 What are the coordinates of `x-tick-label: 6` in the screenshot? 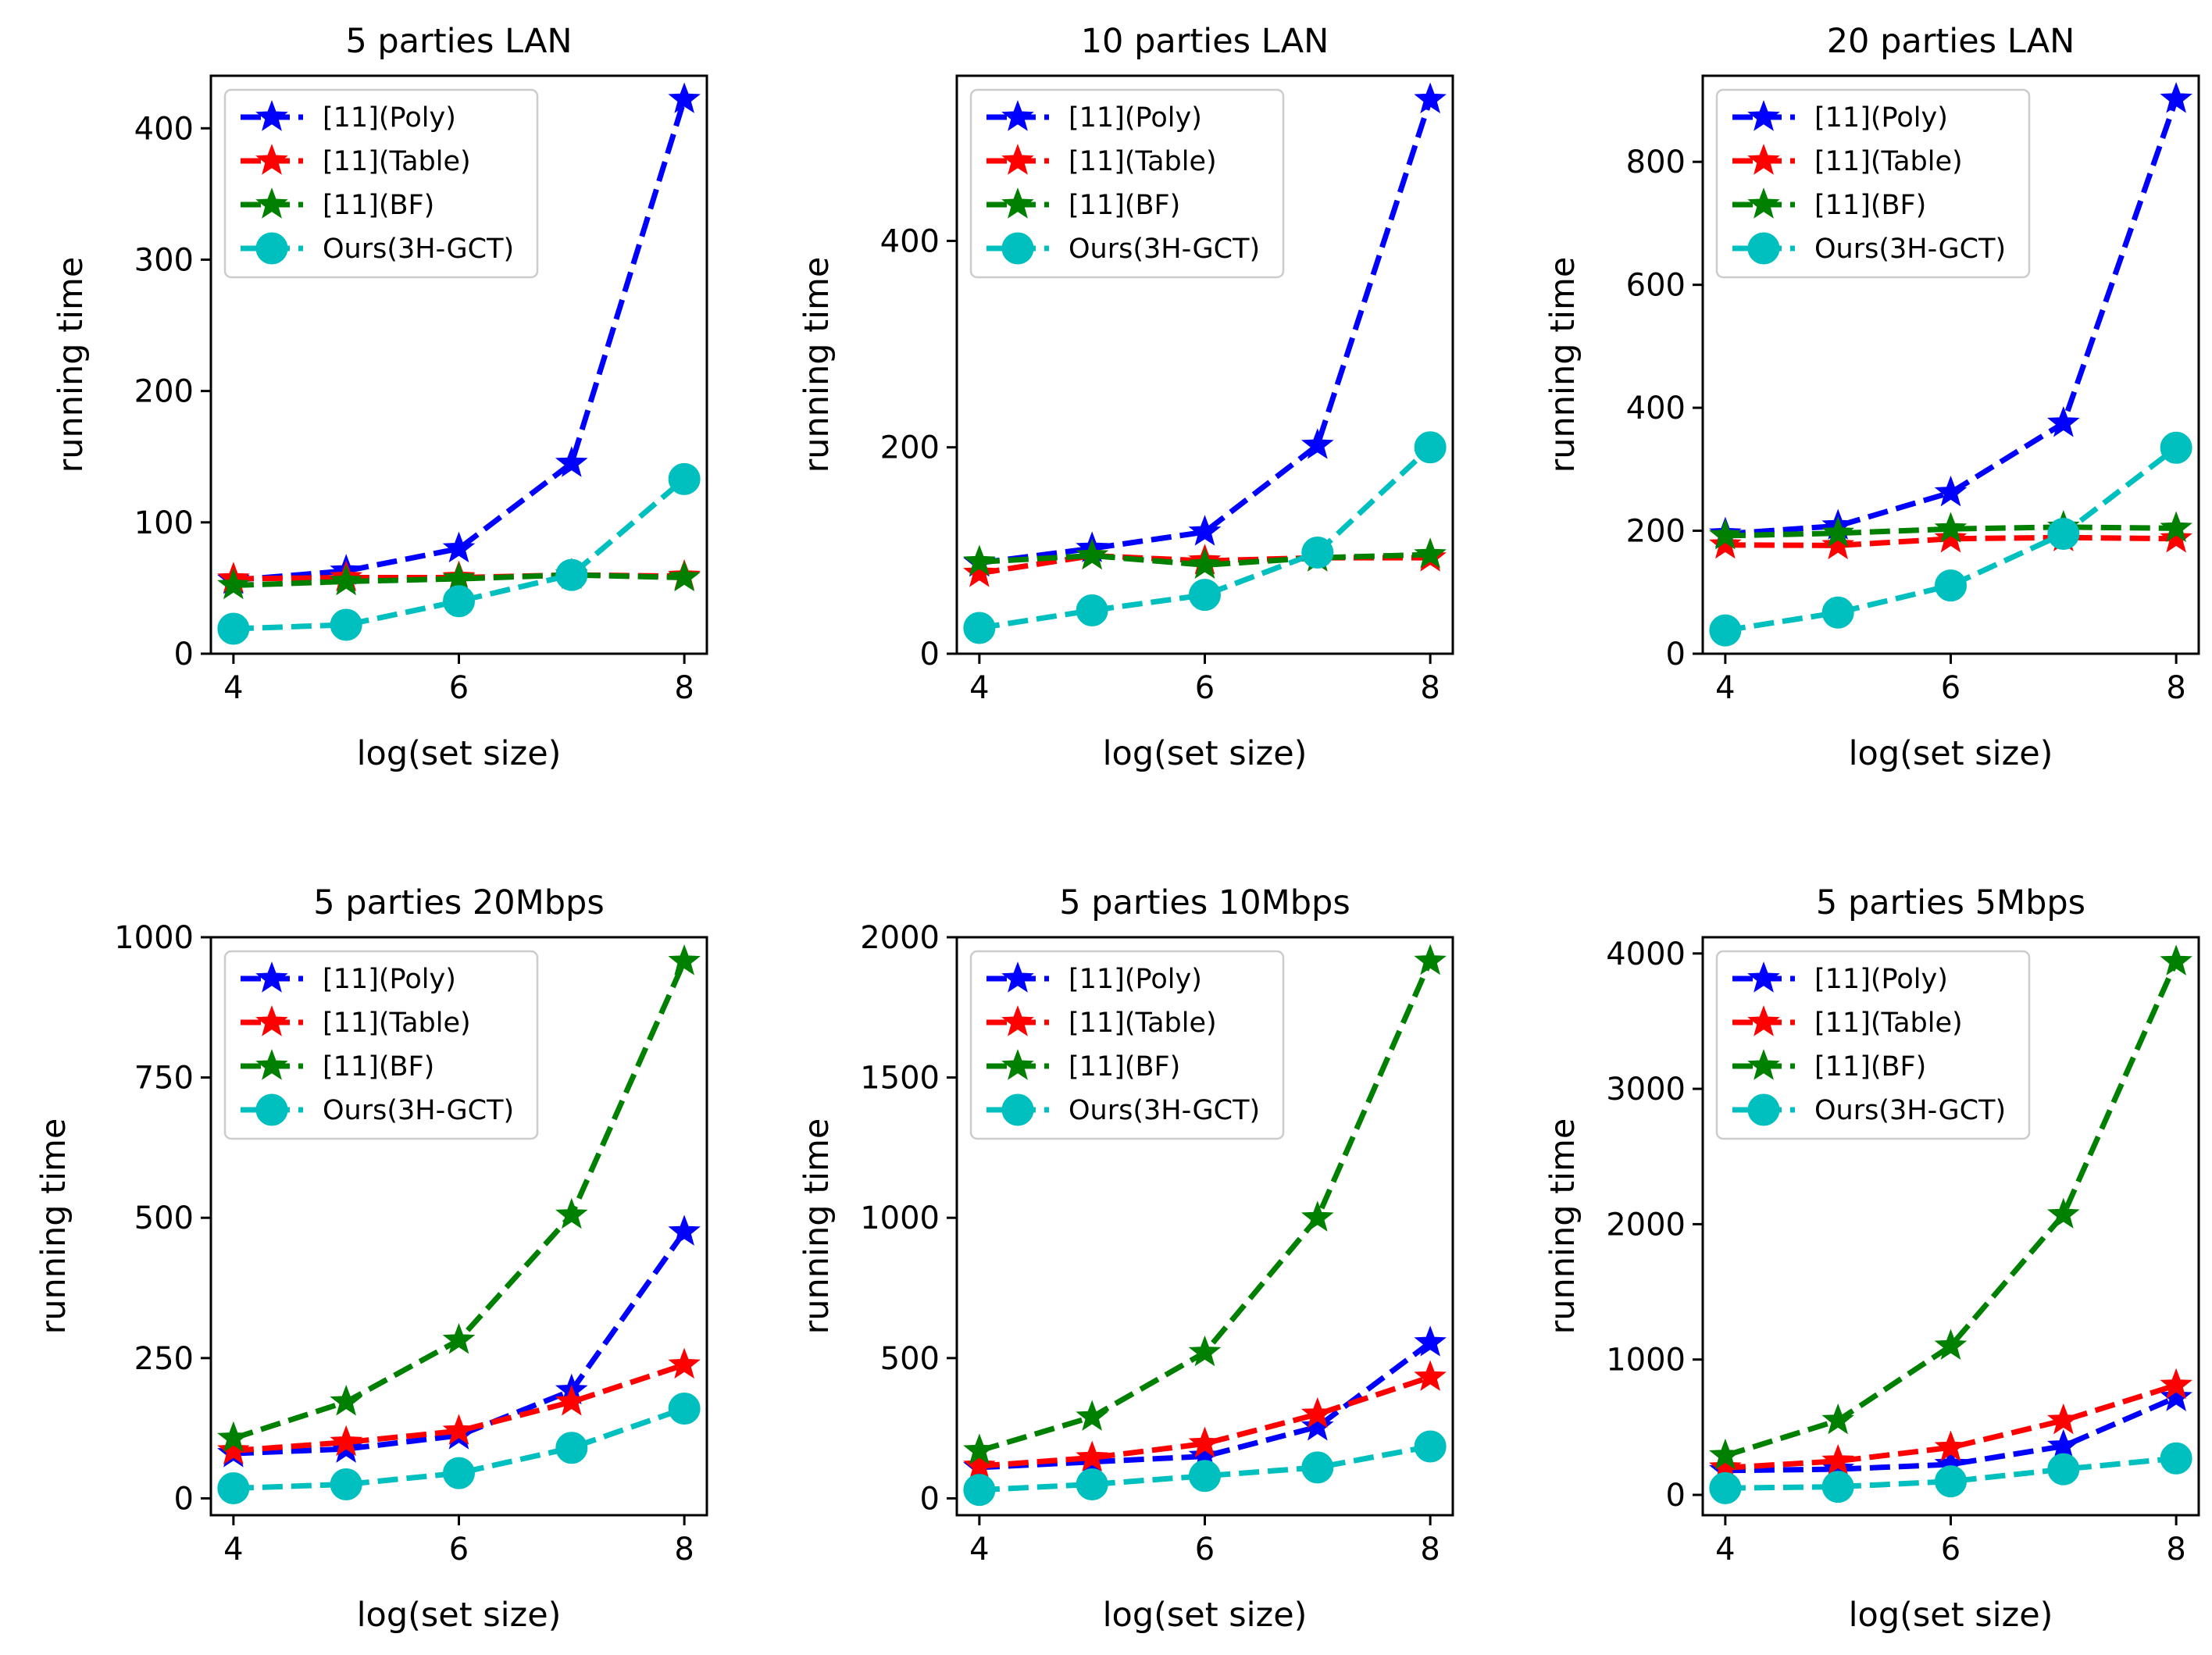 It's located at (1950, 688).